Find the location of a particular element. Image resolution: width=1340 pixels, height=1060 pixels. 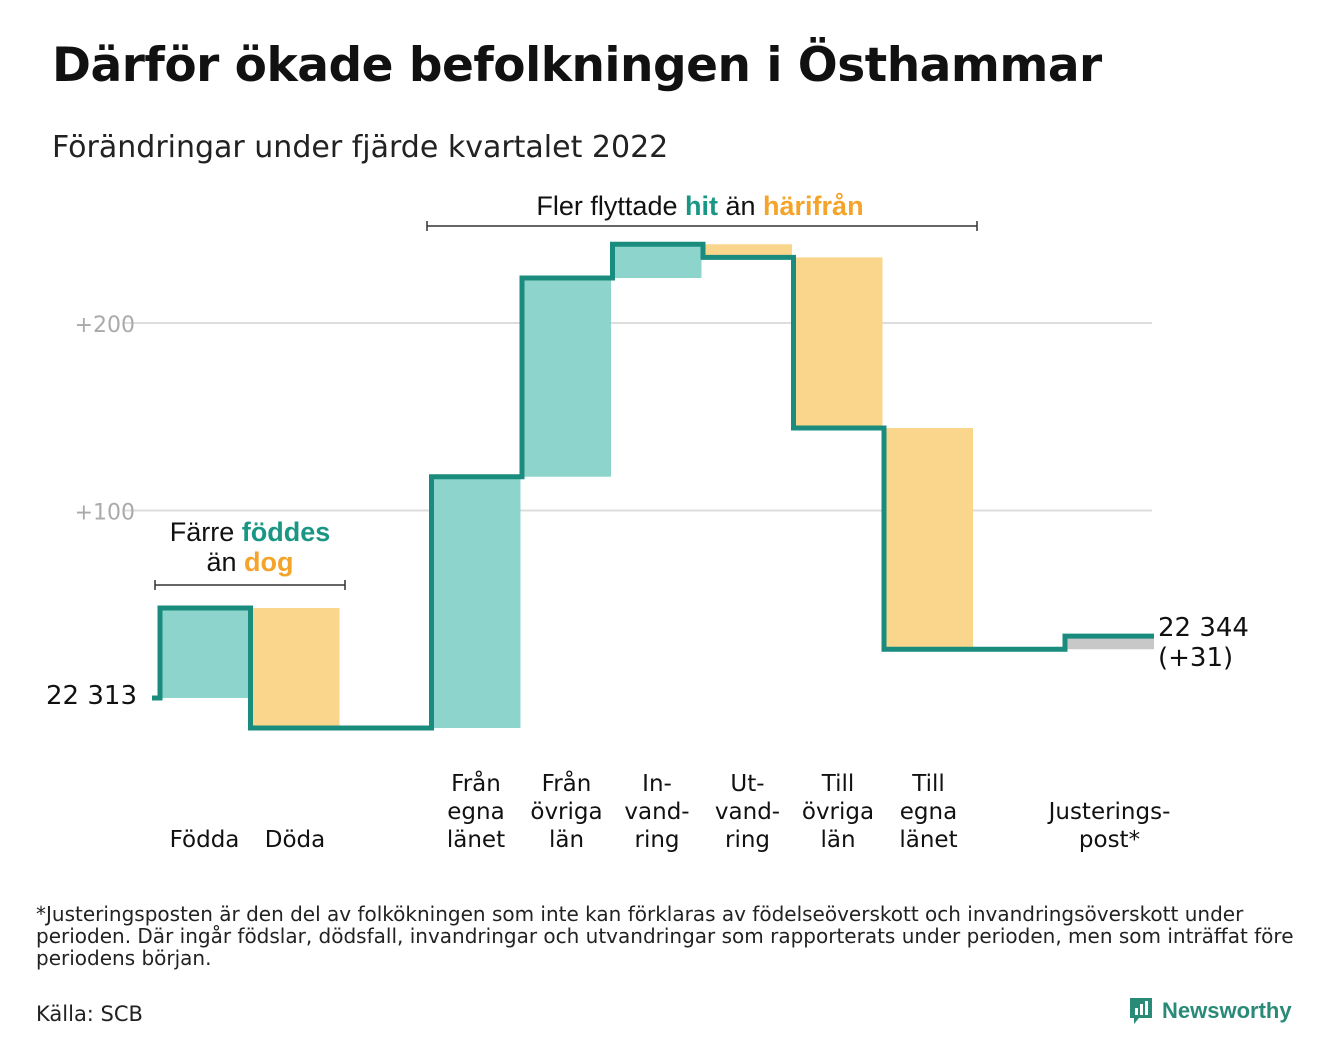

category-label: Från övriga län is located at coordinates (566, 811).